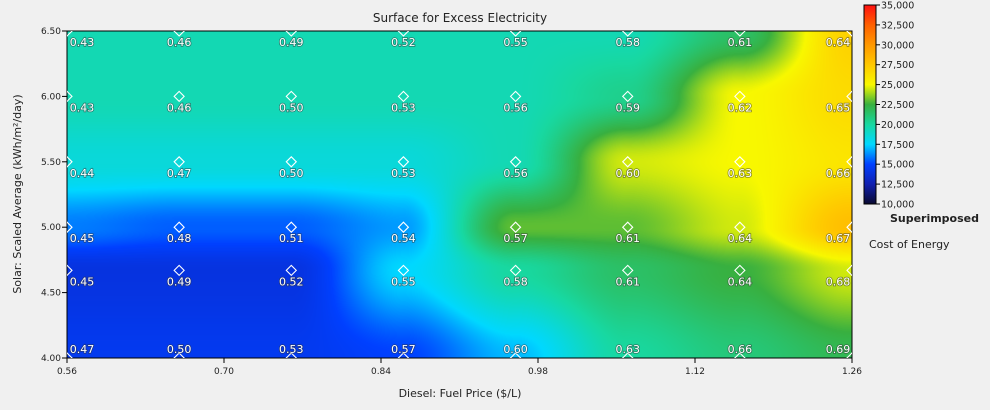 The width and height of the screenshot is (990, 410). What do you see at coordinates (740, 281) in the screenshot?
I see `cost-of-energy-label: 0.64` at bounding box center [740, 281].